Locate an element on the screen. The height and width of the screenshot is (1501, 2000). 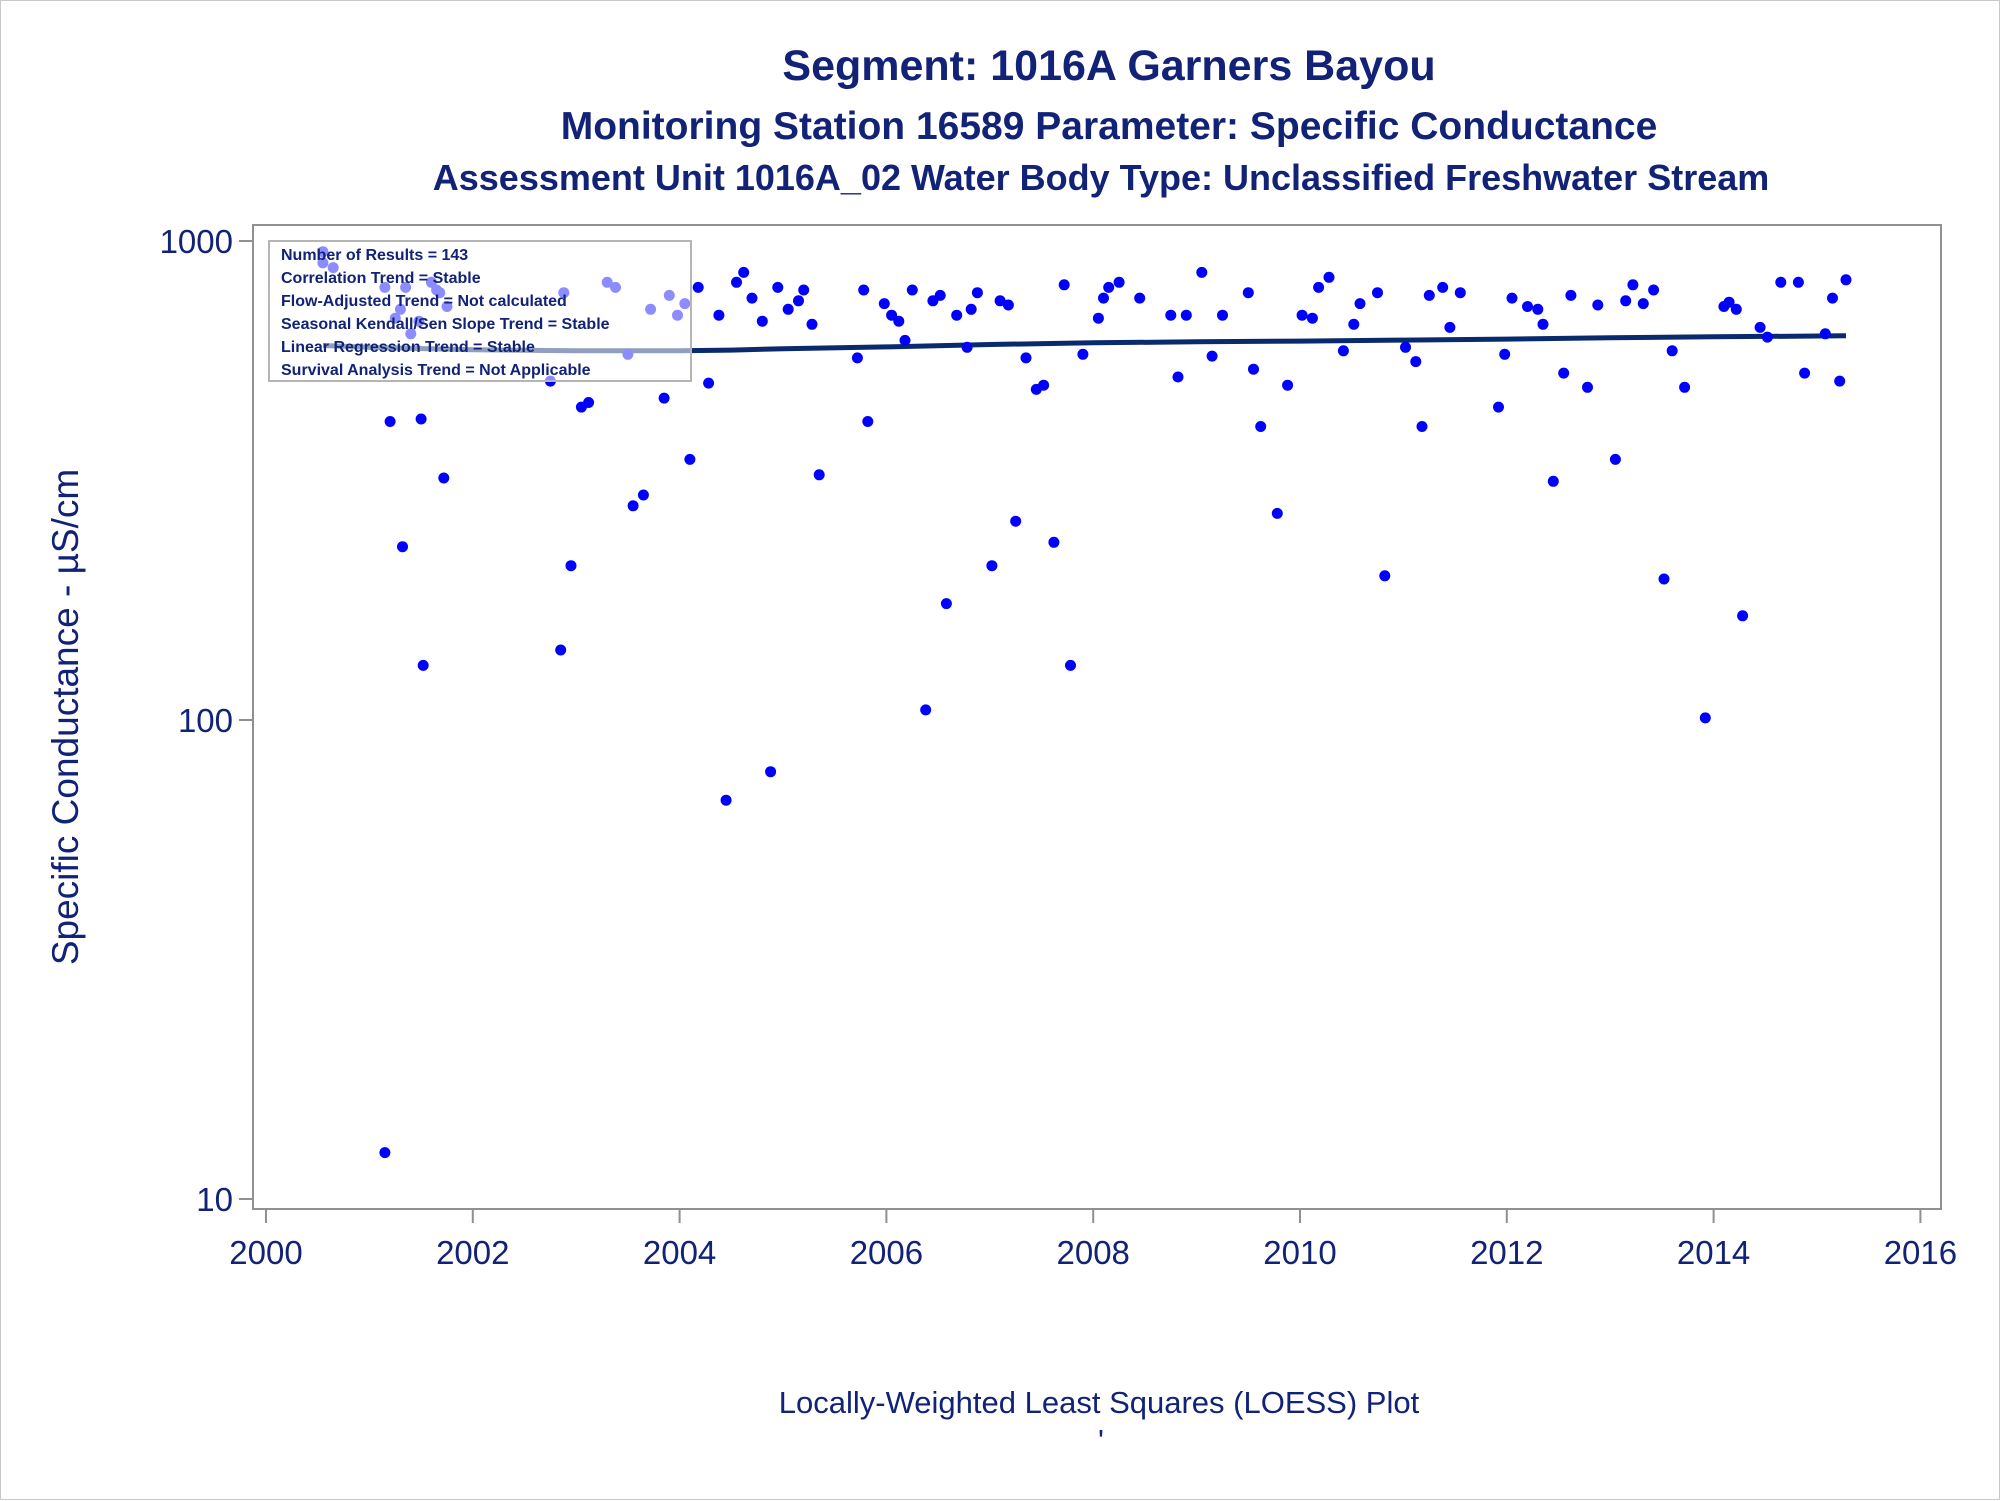
y-axis: 10 100 1000 is located at coordinates (206, 720).